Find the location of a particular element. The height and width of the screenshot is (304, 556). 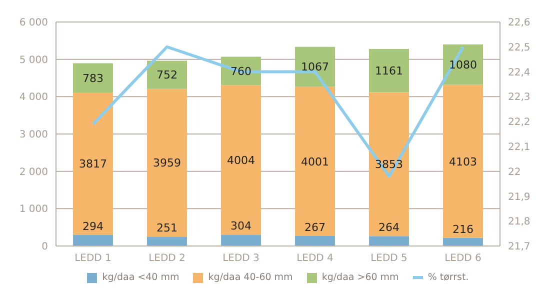

legend-label: kg/daa 40-60 mm is located at coordinates (250, 277).